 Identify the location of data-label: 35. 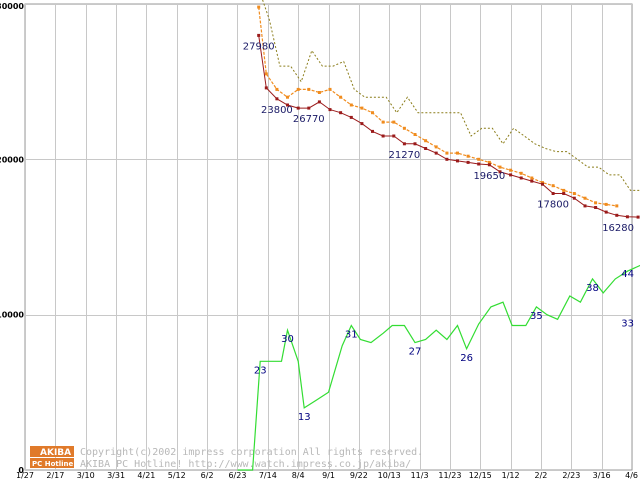
(536, 316).